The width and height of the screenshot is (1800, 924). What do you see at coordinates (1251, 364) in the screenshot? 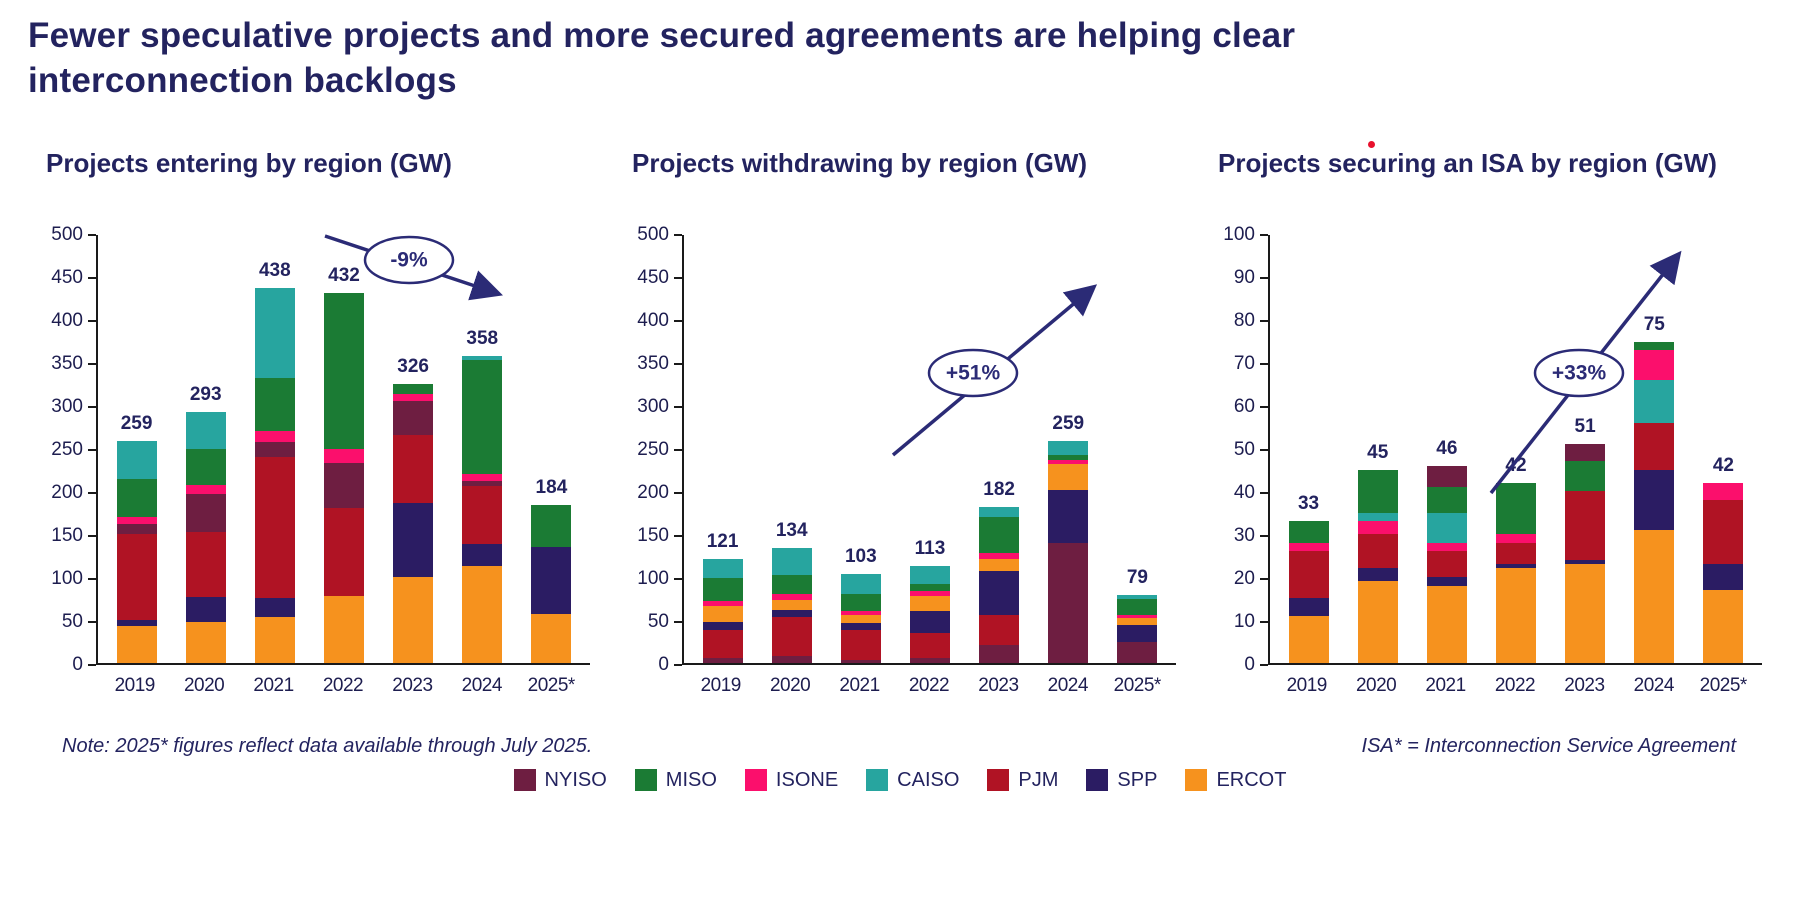
I see `y-tick: 70` at bounding box center [1251, 364].